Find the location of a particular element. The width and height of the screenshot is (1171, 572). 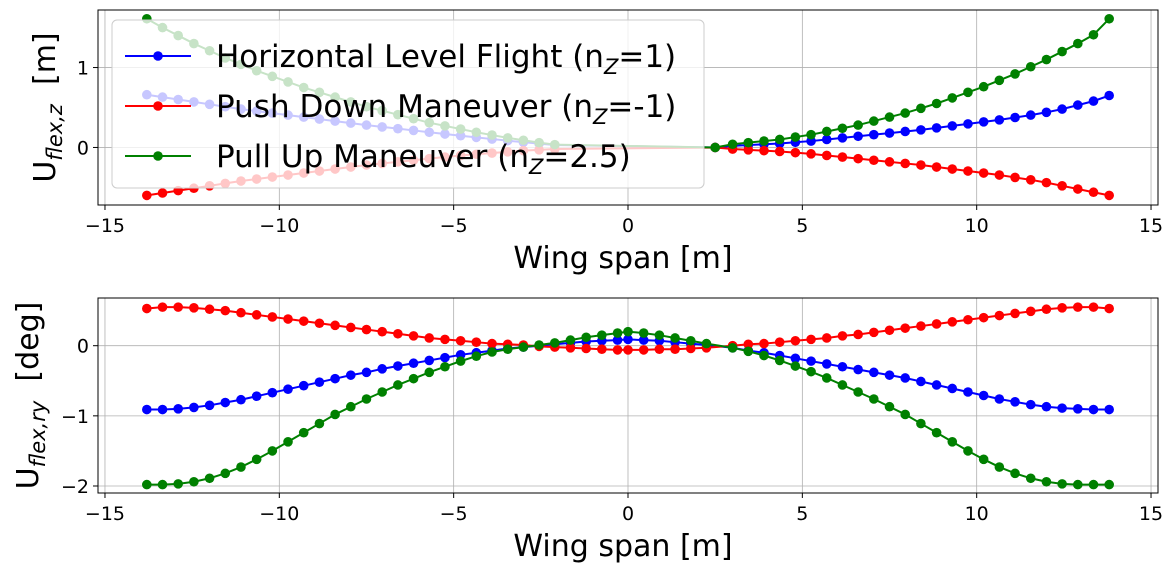

x-tick-label: 10 is located at coordinates (977, 514).